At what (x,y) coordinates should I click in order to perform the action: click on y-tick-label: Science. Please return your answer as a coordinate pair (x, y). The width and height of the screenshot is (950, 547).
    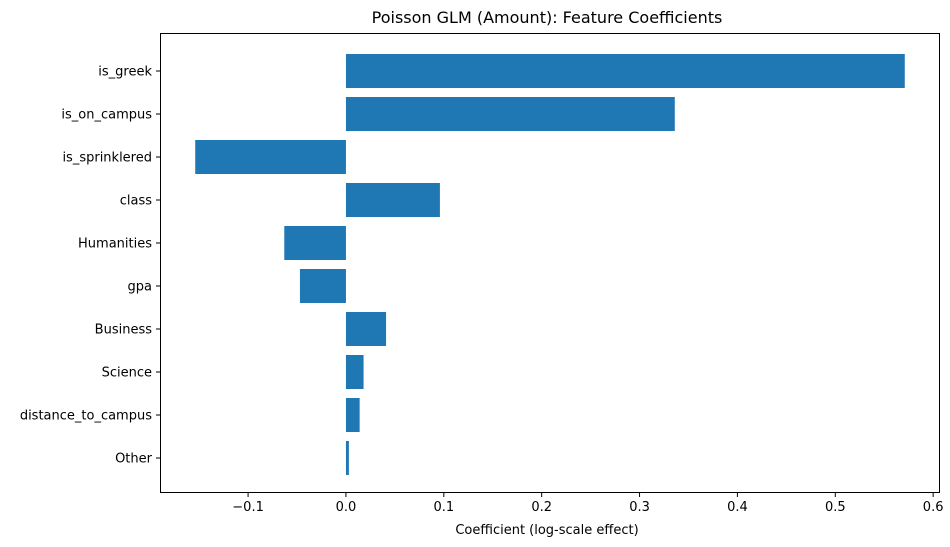
    Looking at the image, I should click on (127, 373).